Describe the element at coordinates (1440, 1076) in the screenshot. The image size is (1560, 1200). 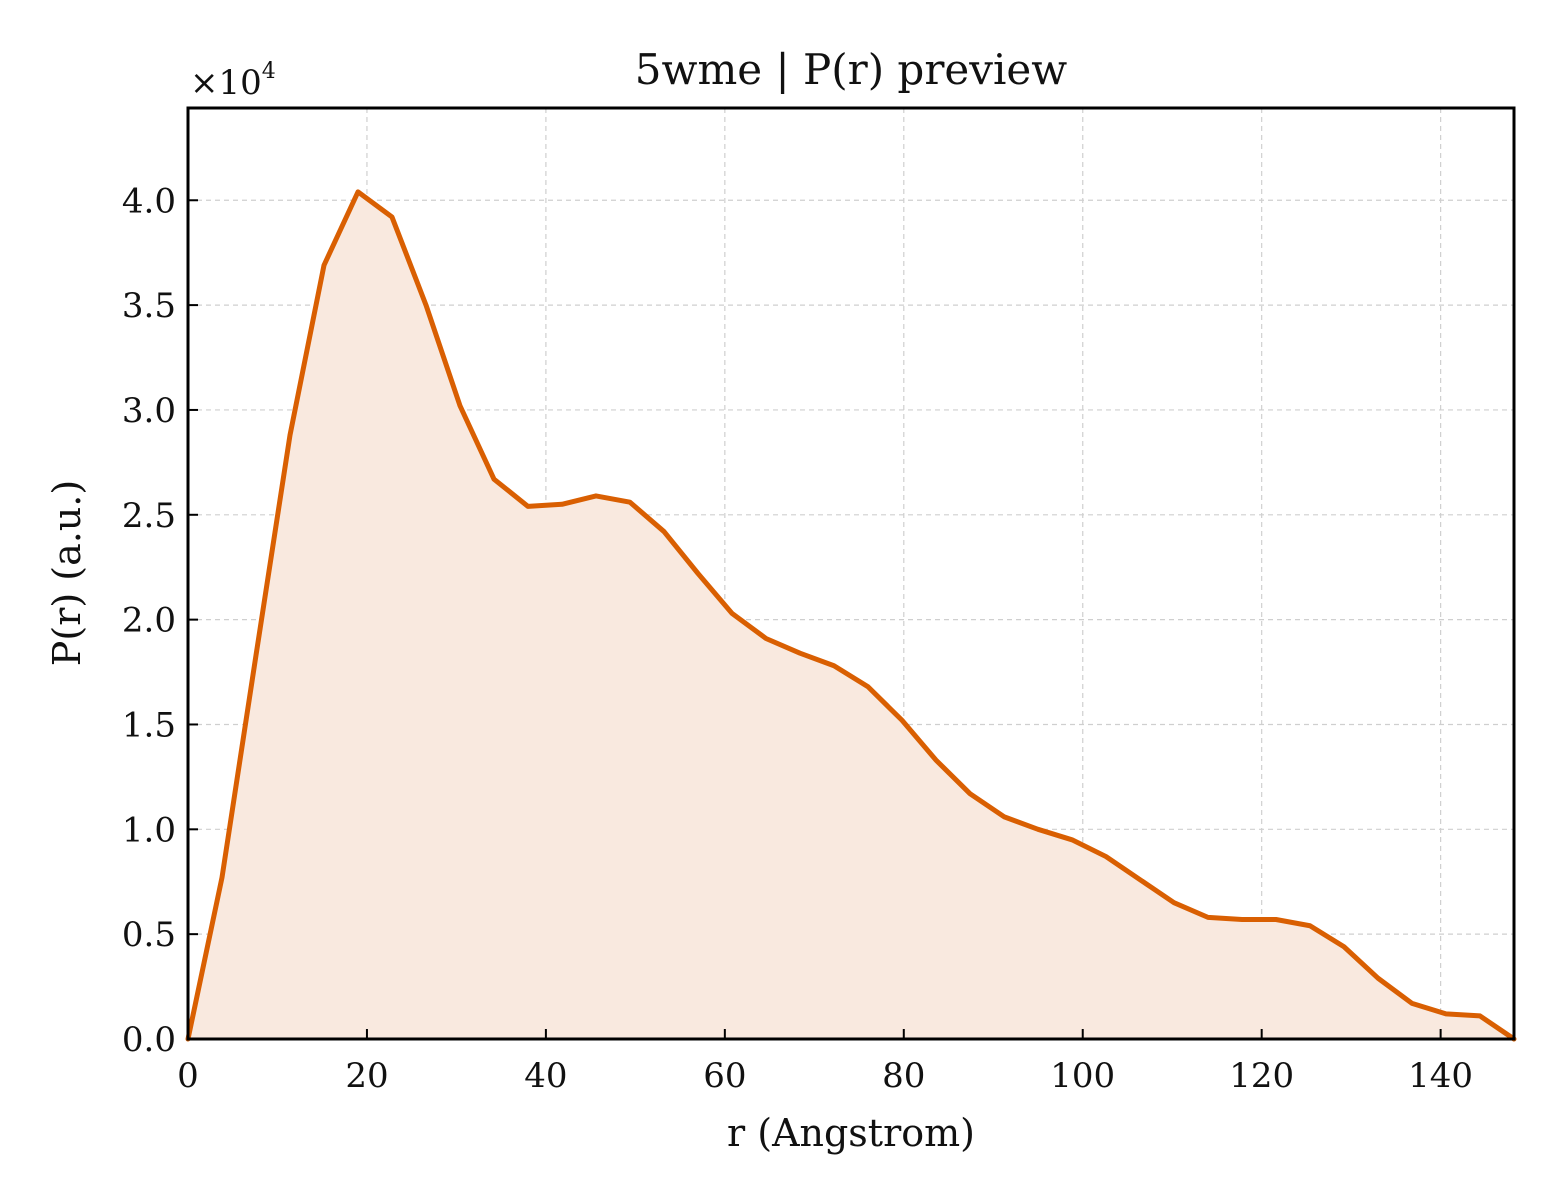
I see `x-tick-label-7: 140` at that location.